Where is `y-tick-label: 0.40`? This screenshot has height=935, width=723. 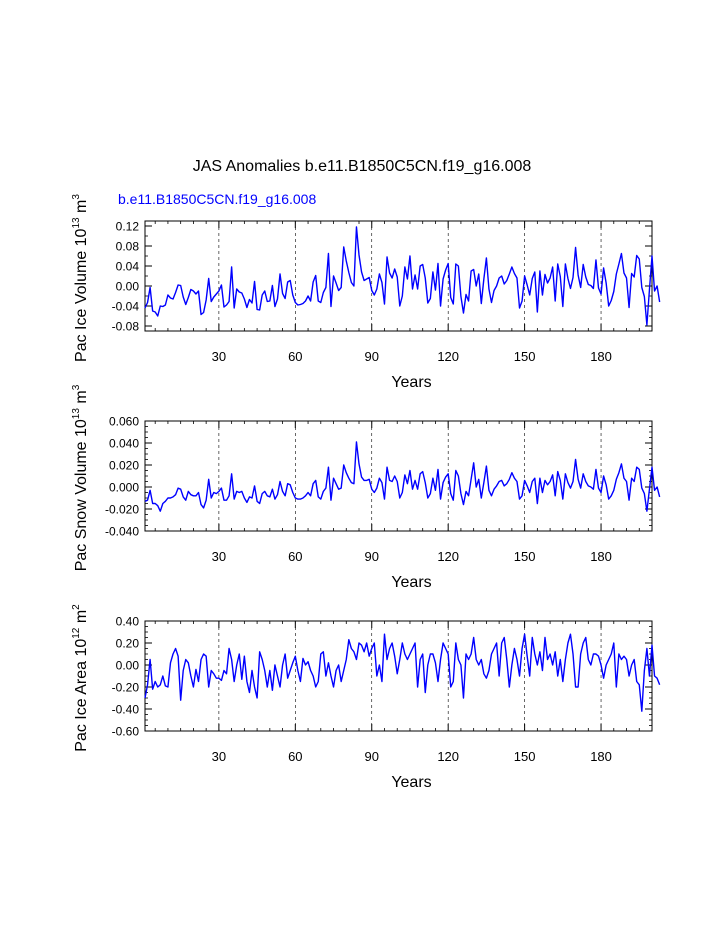
y-tick-label: 0.40 is located at coordinates (128, 622).